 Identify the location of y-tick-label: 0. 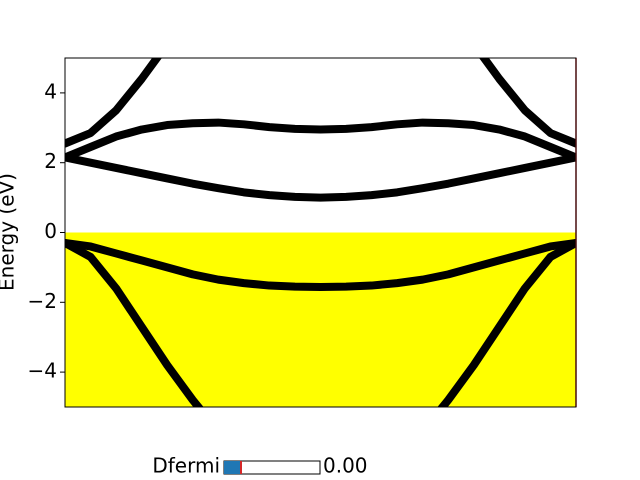
(50, 231).